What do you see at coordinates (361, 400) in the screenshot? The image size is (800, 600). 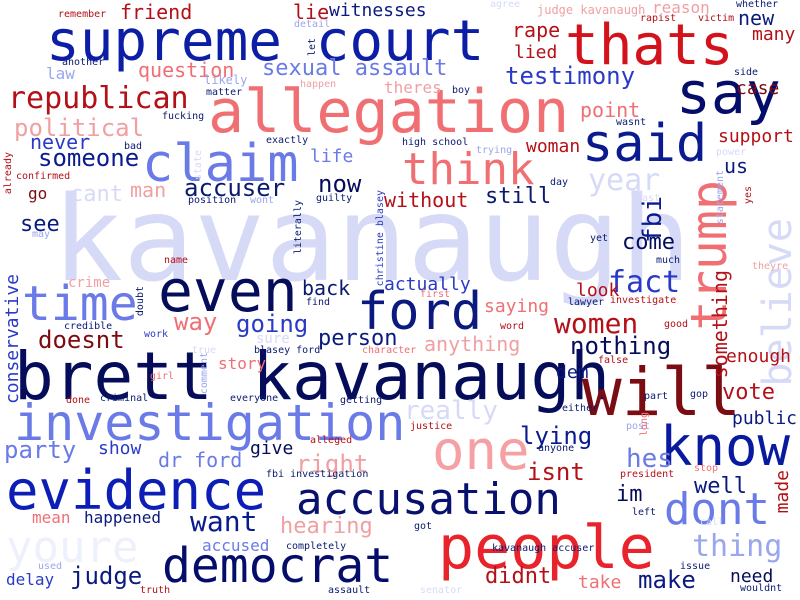 I see `word-getting: getting` at bounding box center [361, 400].